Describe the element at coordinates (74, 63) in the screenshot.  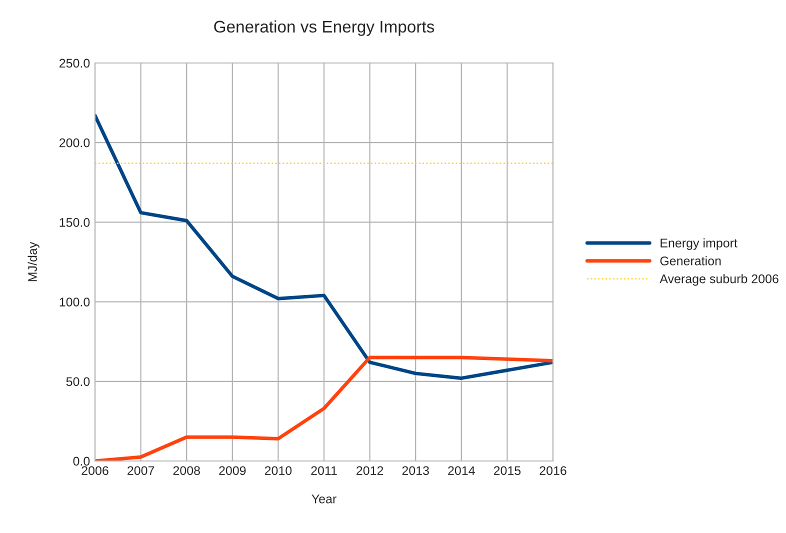
I see `y-tick-label: 250.0` at that location.